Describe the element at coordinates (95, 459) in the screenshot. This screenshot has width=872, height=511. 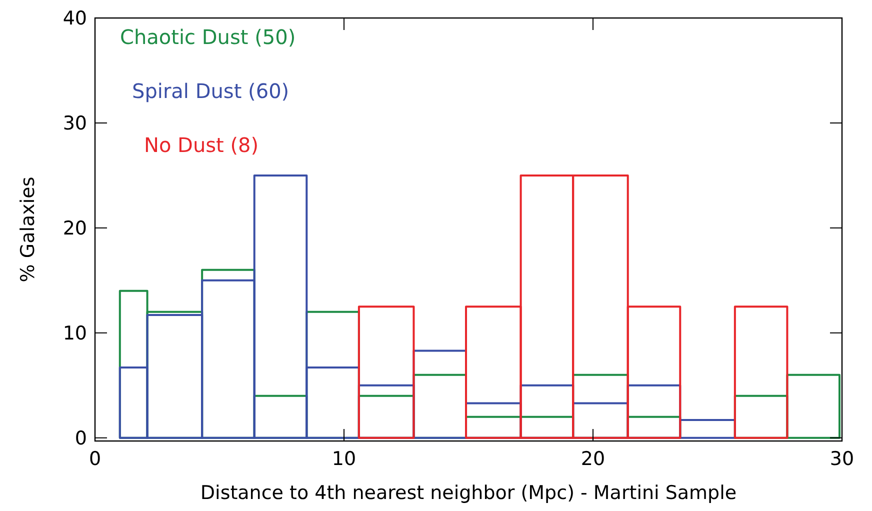
I see `x-tick-label: 0` at that location.